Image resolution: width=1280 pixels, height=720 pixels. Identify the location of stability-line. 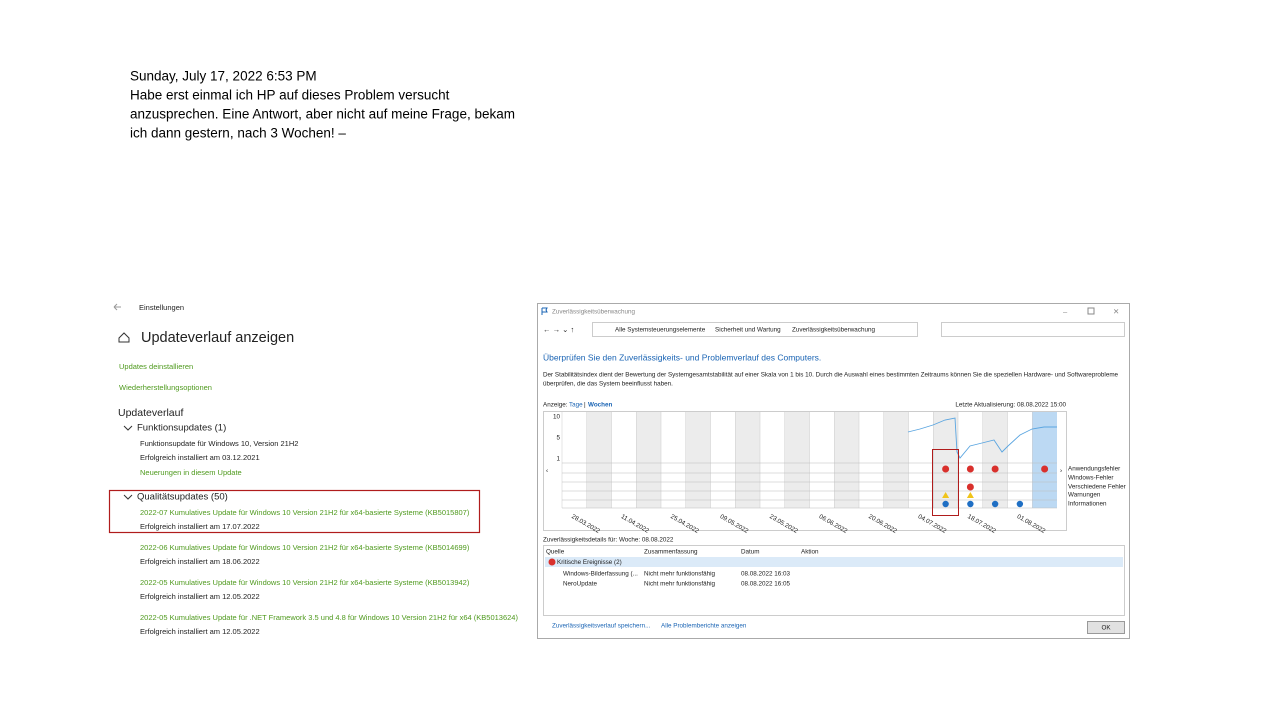
(982, 438).